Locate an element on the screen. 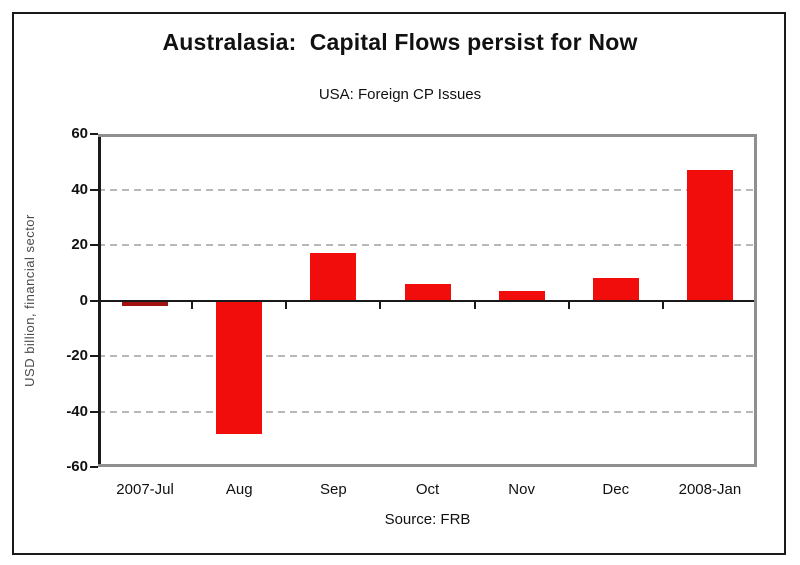 The image size is (800, 565). y-tick-label: 40 is located at coordinates (79, 189).